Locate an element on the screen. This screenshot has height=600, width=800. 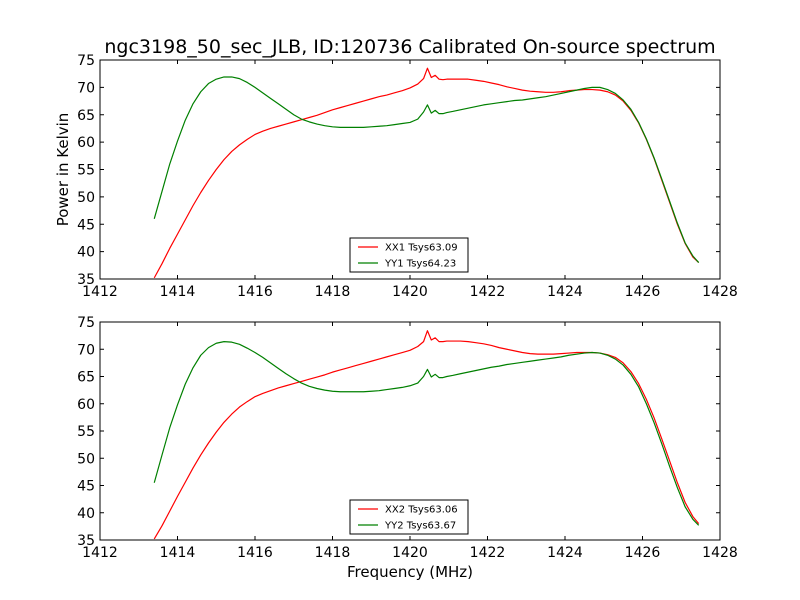
bottom-xtick-label: 1424 is located at coordinates (565, 553).